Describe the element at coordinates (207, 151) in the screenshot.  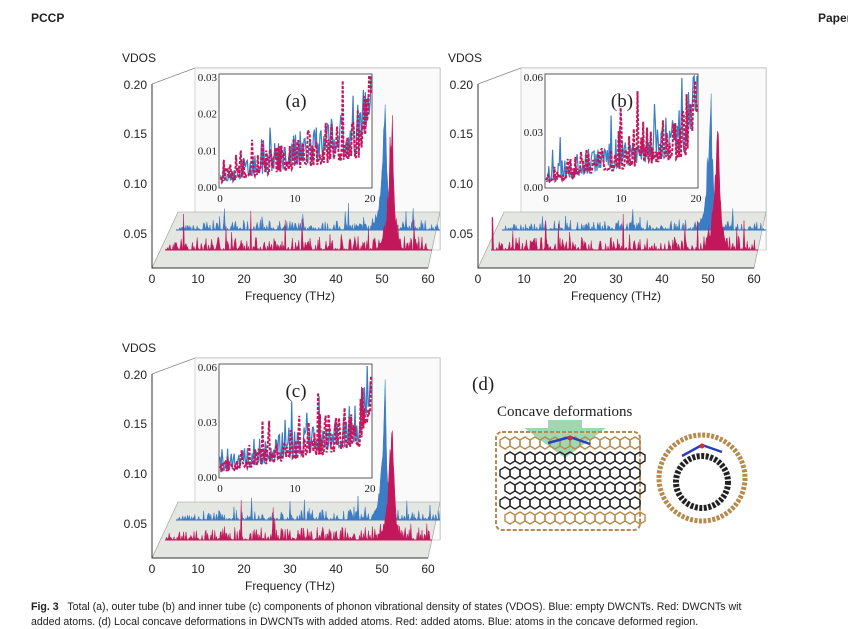
I see `inset-y-tick-label: 0.01` at that location.